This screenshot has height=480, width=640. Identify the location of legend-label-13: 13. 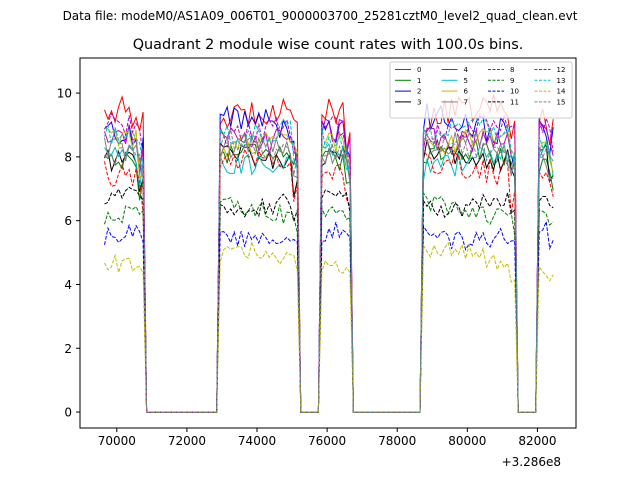
(561, 81).